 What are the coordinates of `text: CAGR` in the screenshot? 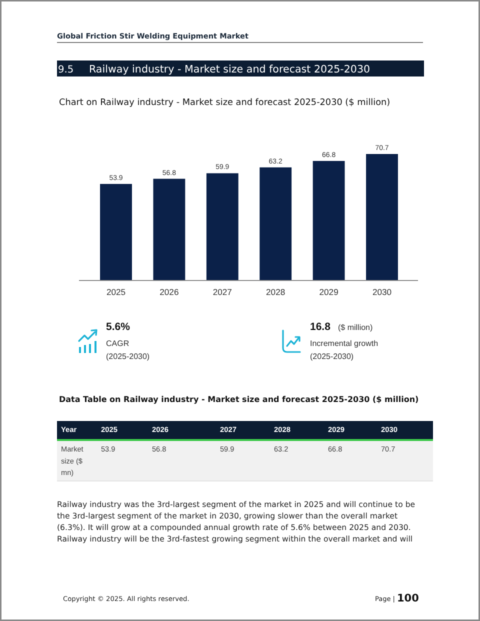 It's located at (118, 343).